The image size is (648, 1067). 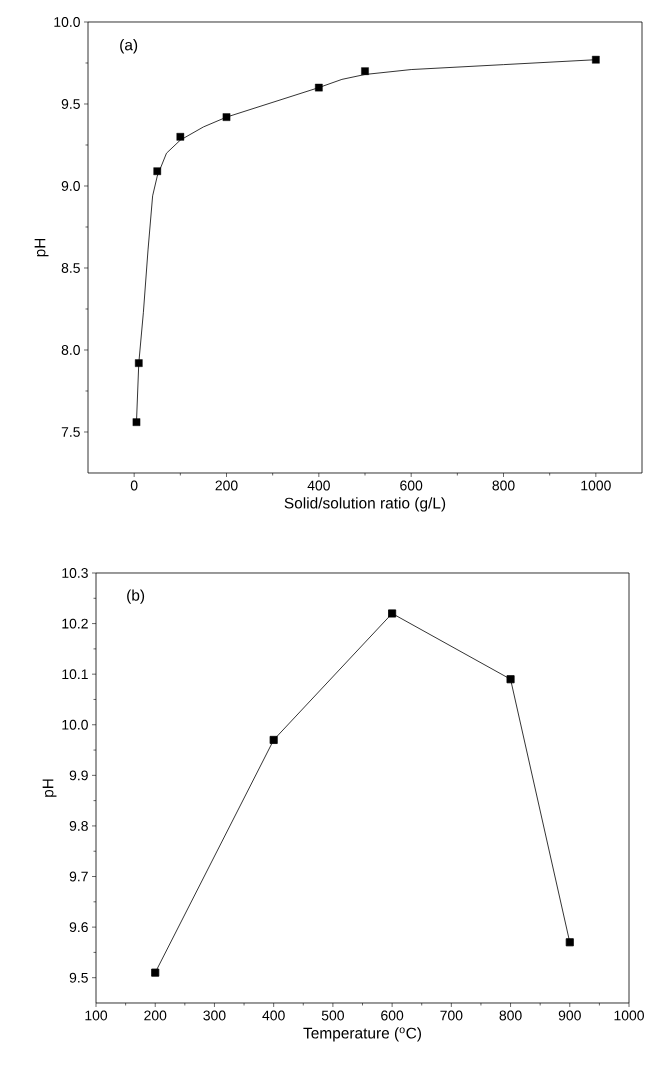 What do you see at coordinates (70, 268) in the screenshot?
I see `y-tick-label: 8.5` at bounding box center [70, 268].